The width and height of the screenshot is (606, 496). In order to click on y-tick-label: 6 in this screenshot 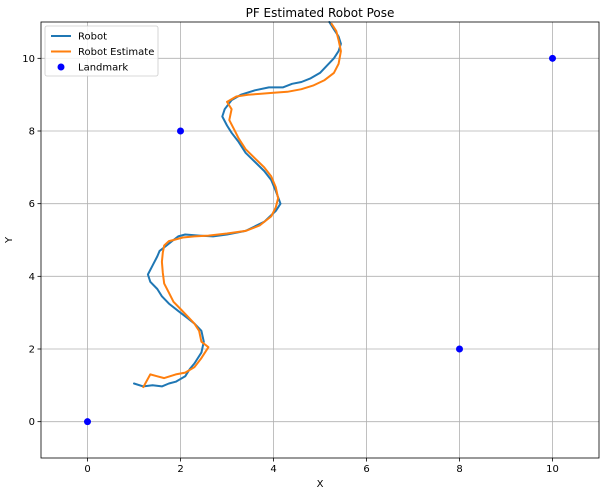, I will do `click(32, 204)`.